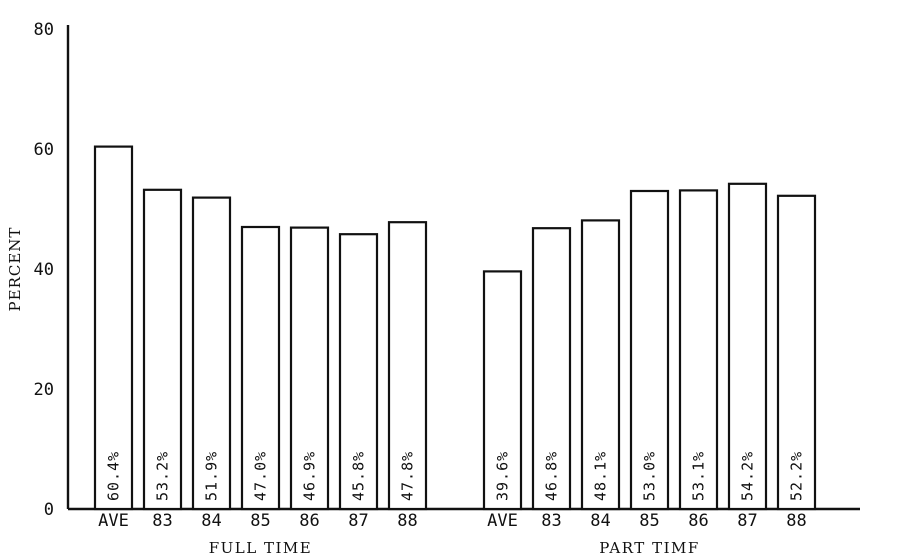 The width and height of the screenshot is (911, 557). Describe the element at coordinates (49, 510) in the screenshot. I see `y-tick-label: 0` at that location.